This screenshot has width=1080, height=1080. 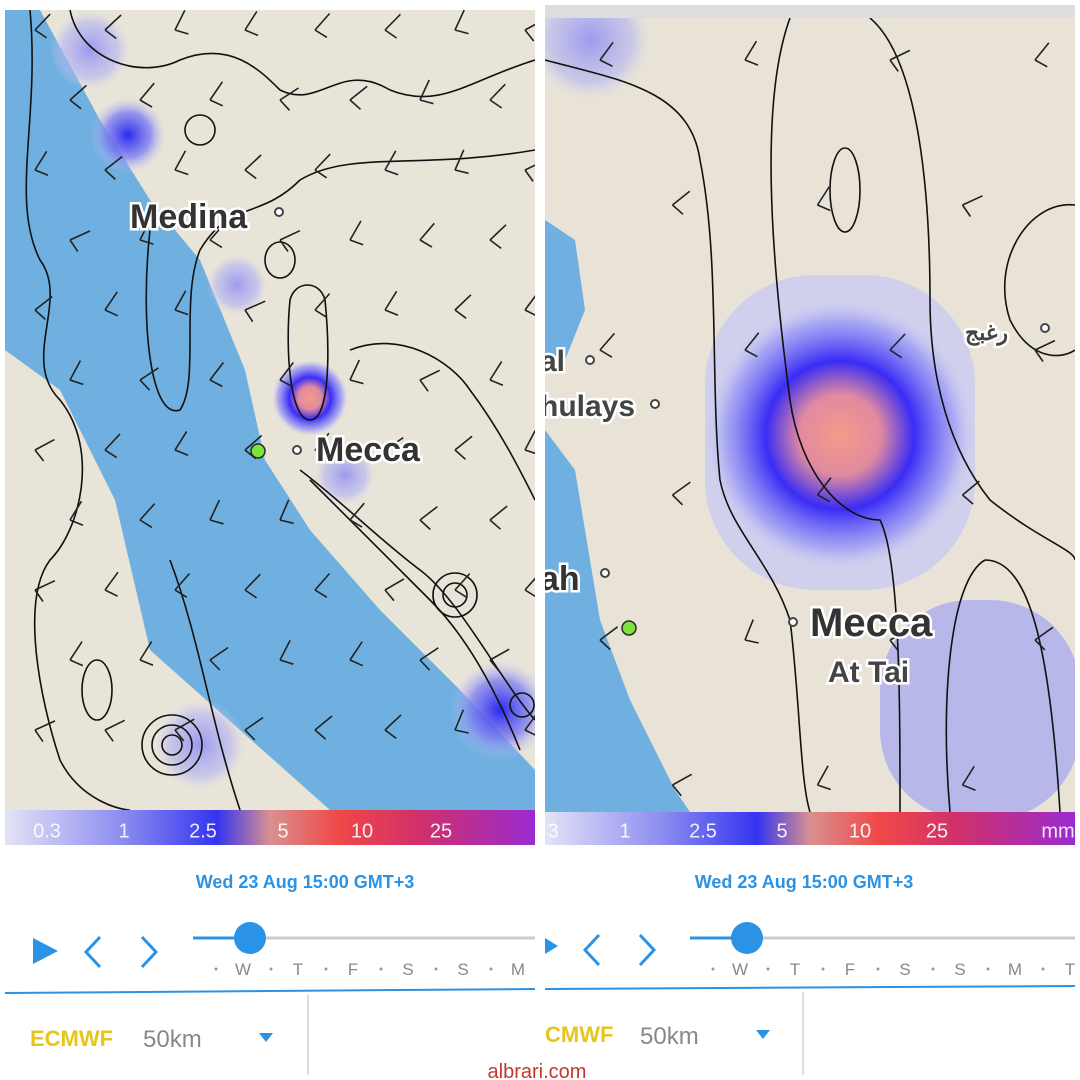 I want to click on legend-label: 25, so click(x=441, y=831).